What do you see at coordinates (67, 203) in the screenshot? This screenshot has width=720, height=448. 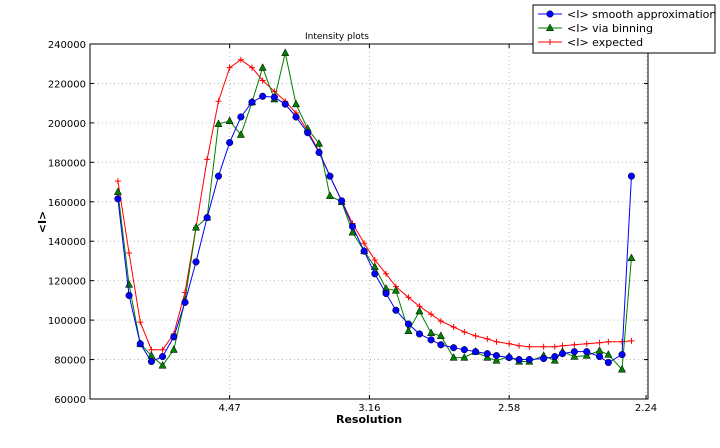 I see `y-tick-label: 160000` at bounding box center [67, 203].